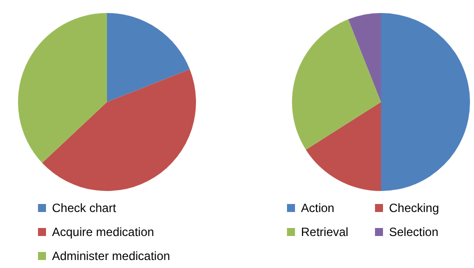  What do you see at coordinates (111, 256) in the screenshot?
I see `legend-label: Administer medication` at bounding box center [111, 256].